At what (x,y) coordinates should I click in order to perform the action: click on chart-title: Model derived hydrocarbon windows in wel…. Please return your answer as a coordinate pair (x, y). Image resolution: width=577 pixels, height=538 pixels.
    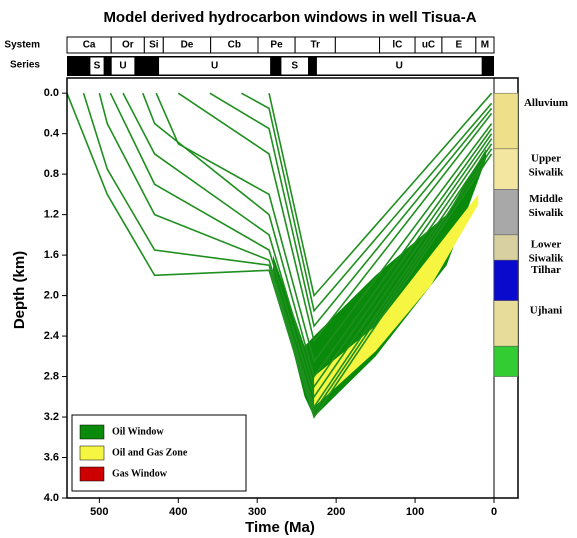
    Looking at the image, I should click on (289, 17).